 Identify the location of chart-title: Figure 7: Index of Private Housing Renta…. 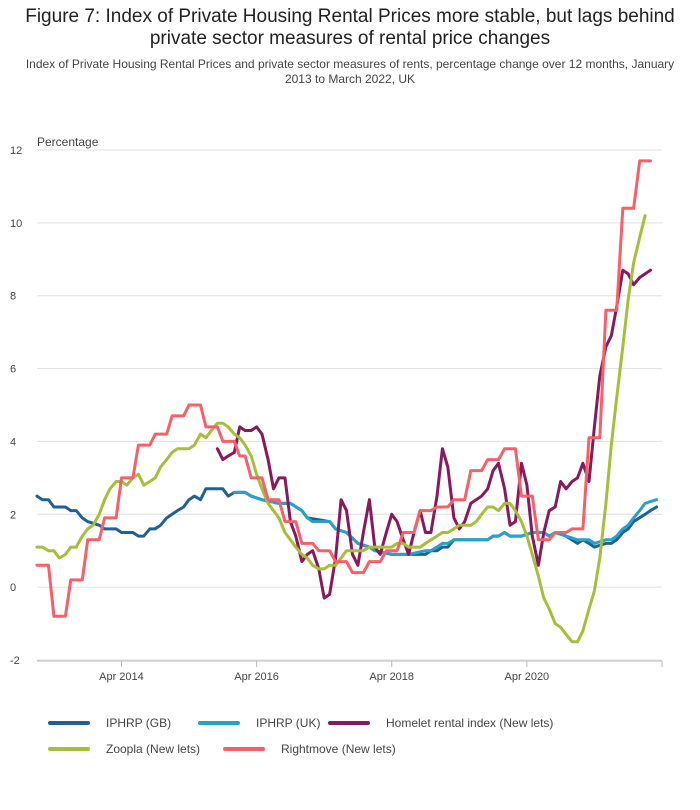
(350, 27).